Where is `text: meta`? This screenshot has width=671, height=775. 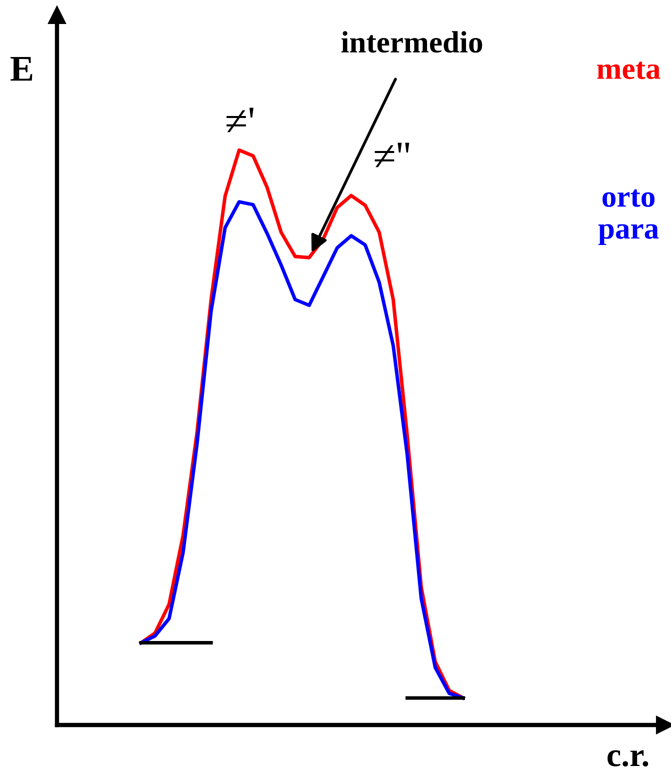 text: meta is located at coordinates (628, 71).